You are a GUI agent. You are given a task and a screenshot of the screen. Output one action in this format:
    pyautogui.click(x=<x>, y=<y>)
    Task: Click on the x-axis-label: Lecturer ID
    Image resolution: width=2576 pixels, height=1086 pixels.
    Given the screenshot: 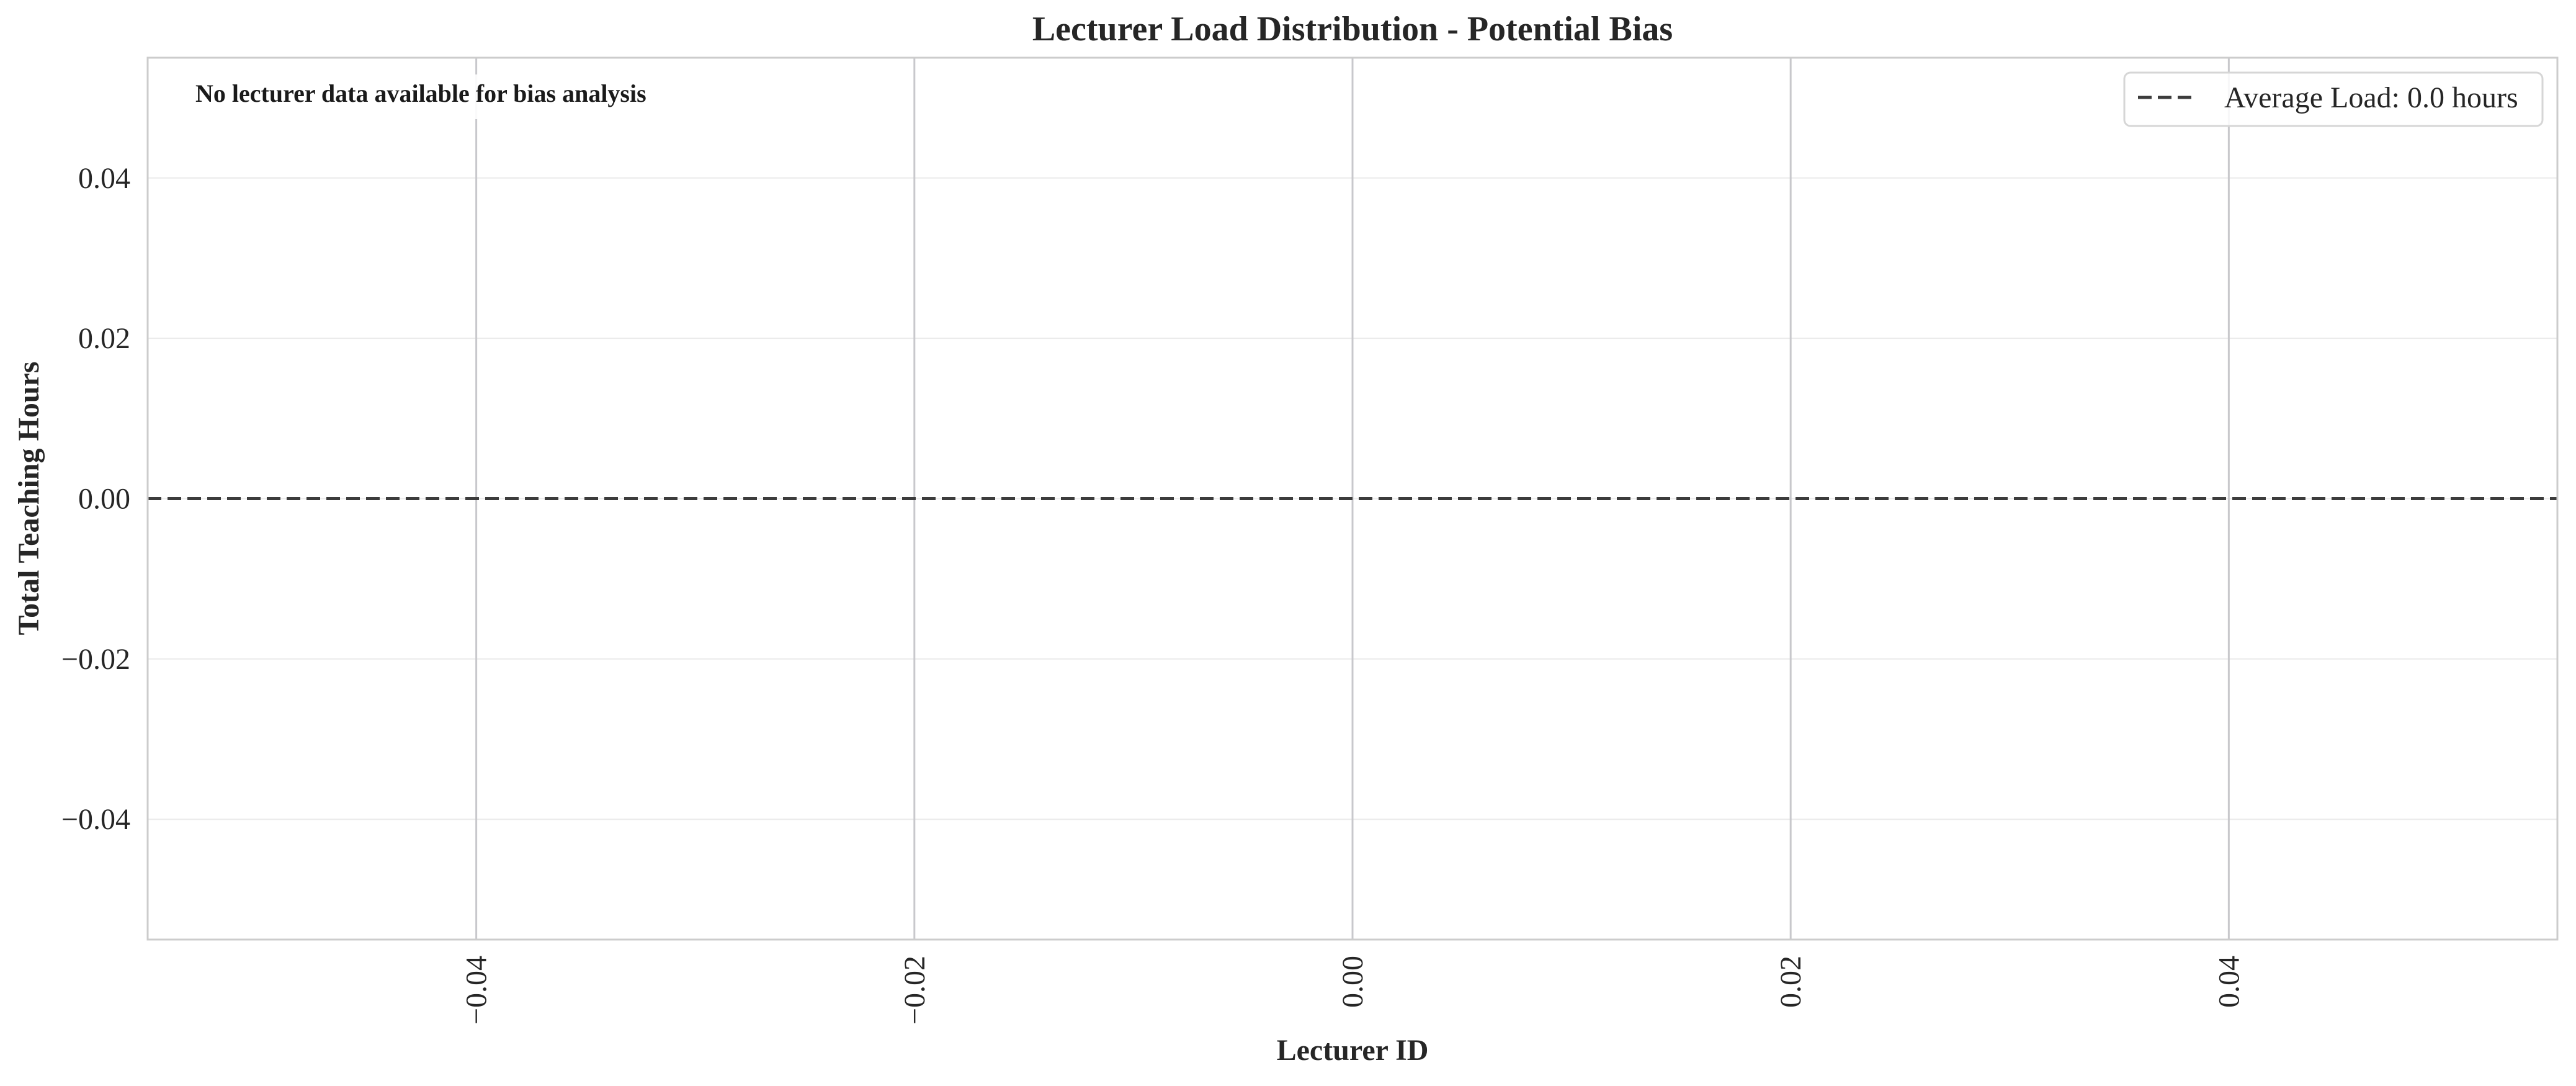 What is the action you would take?
    pyautogui.click(x=1353, y=1050)
    